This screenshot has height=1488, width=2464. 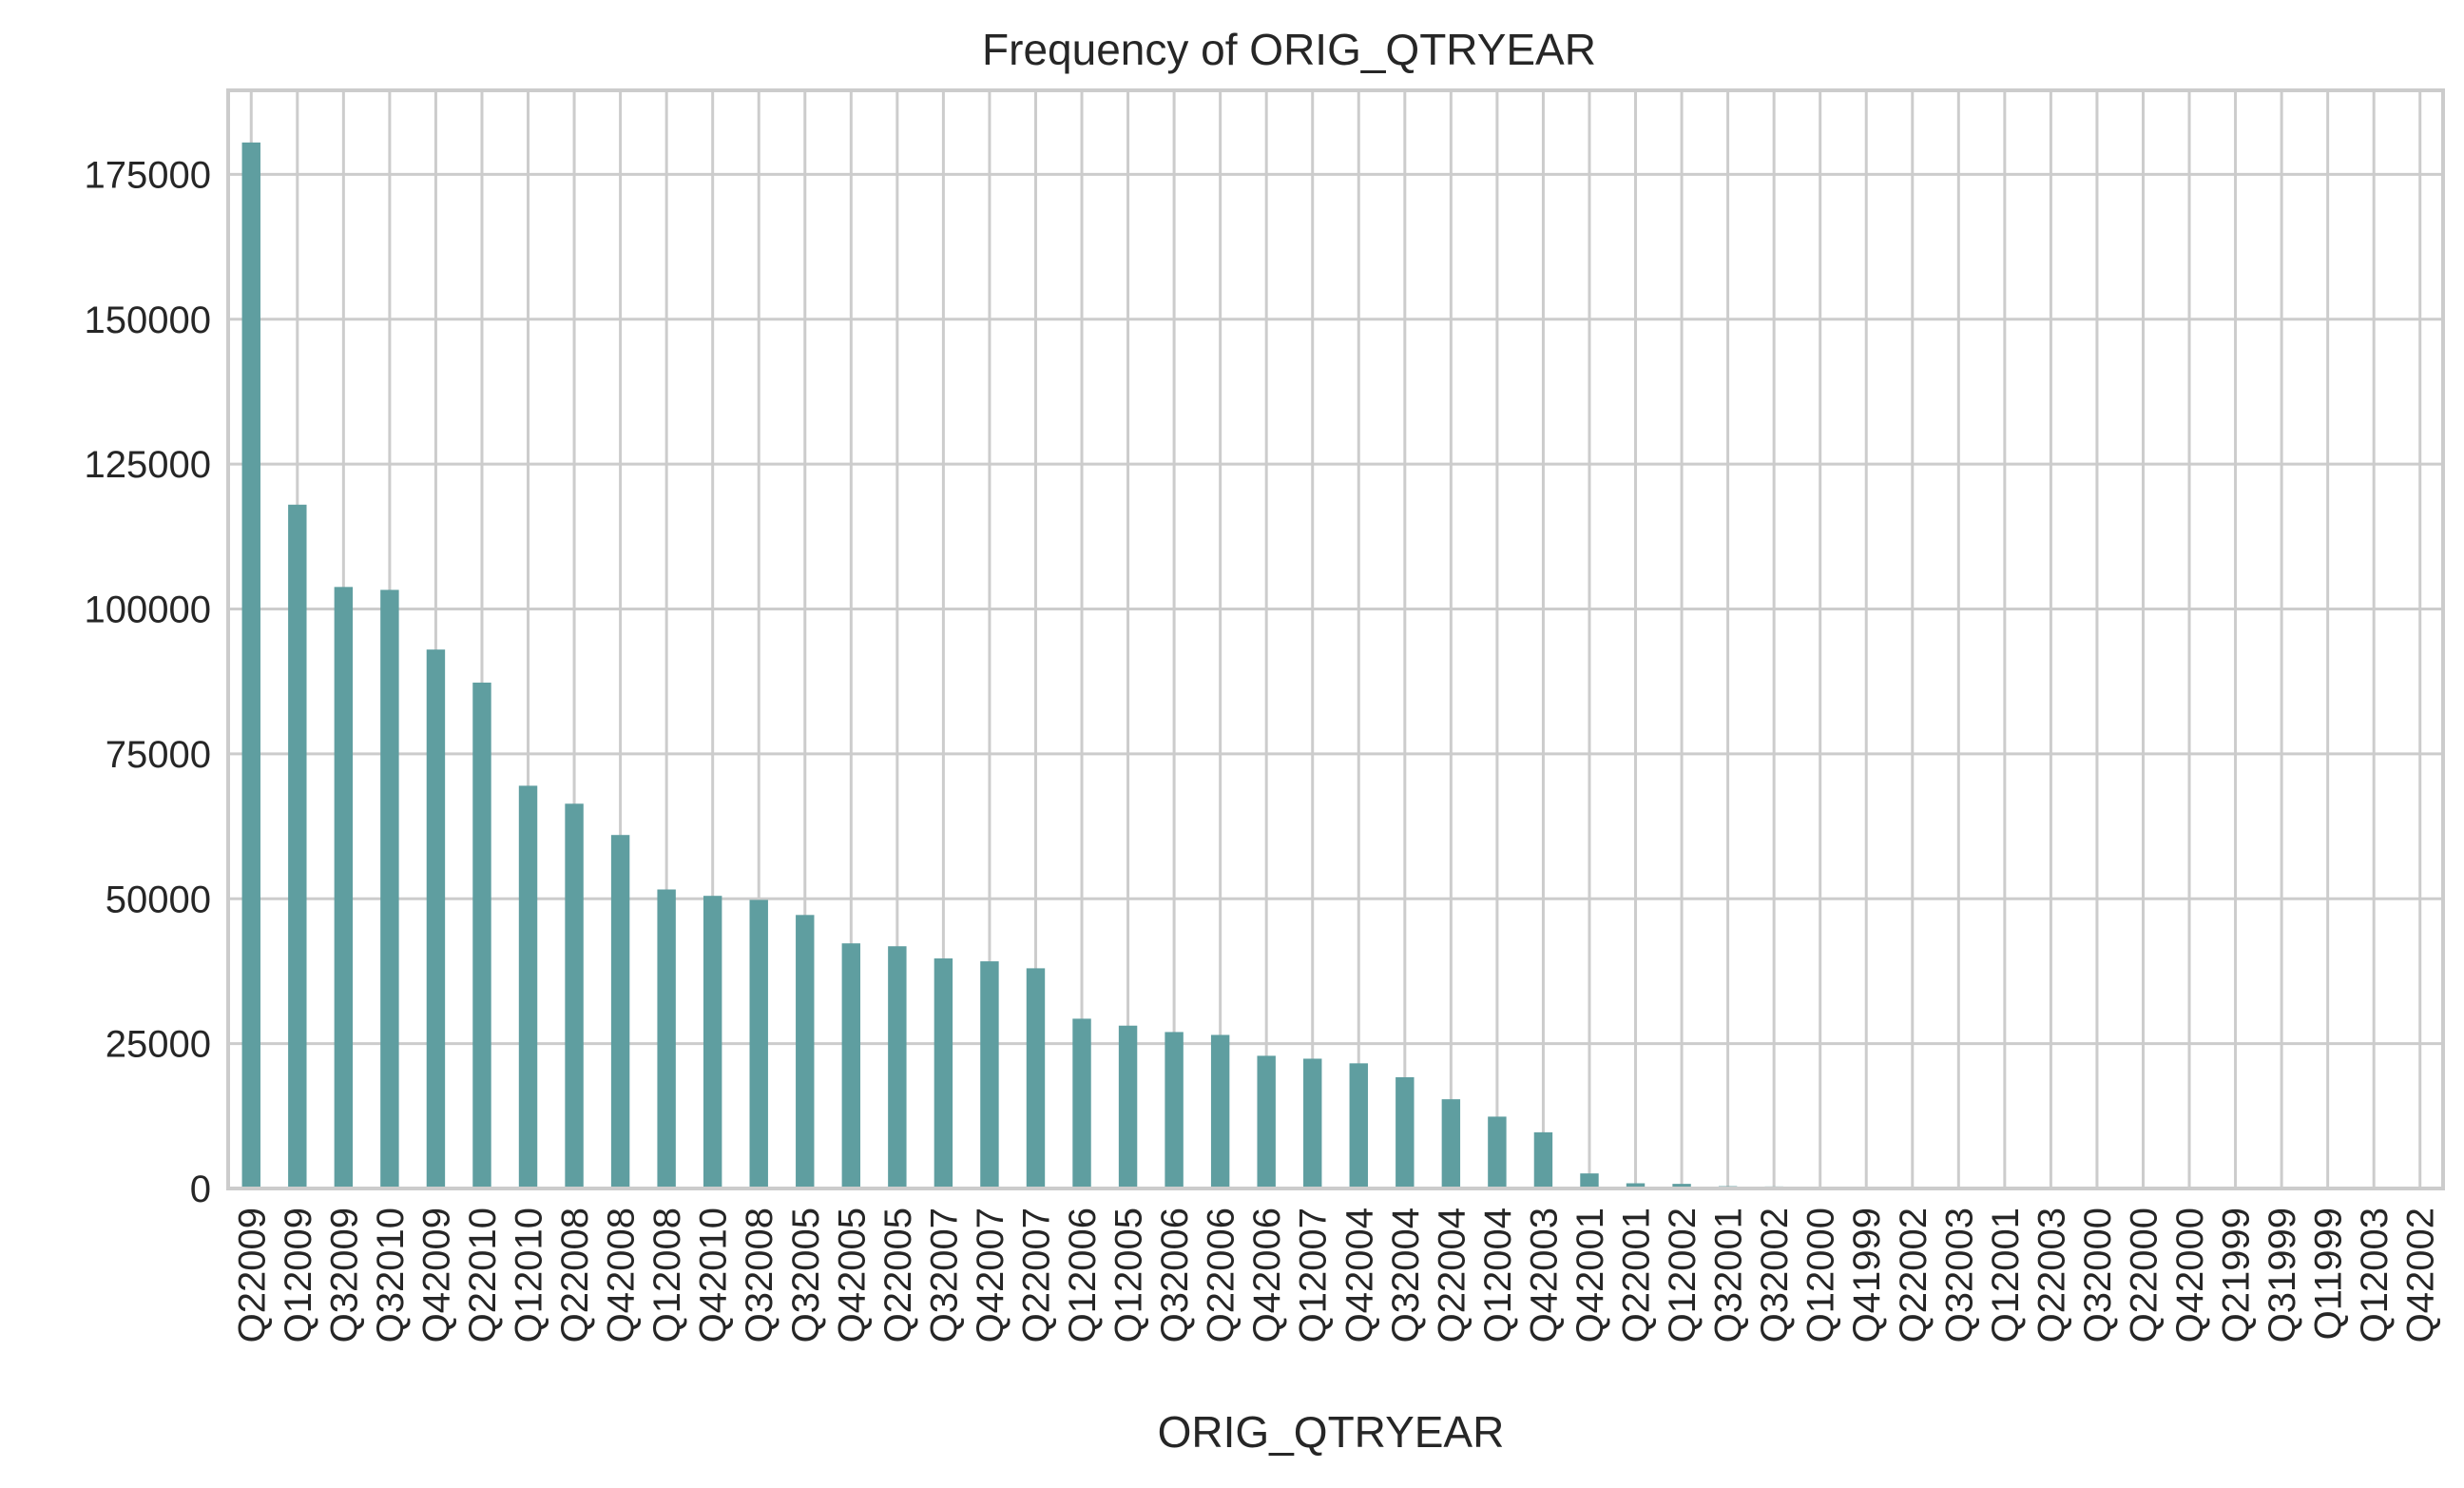 What do you see at coordinates (1914, 1275) in the screenshot?
I see `x-tick-label: Q22002` at bounding box center [1914, 1275].